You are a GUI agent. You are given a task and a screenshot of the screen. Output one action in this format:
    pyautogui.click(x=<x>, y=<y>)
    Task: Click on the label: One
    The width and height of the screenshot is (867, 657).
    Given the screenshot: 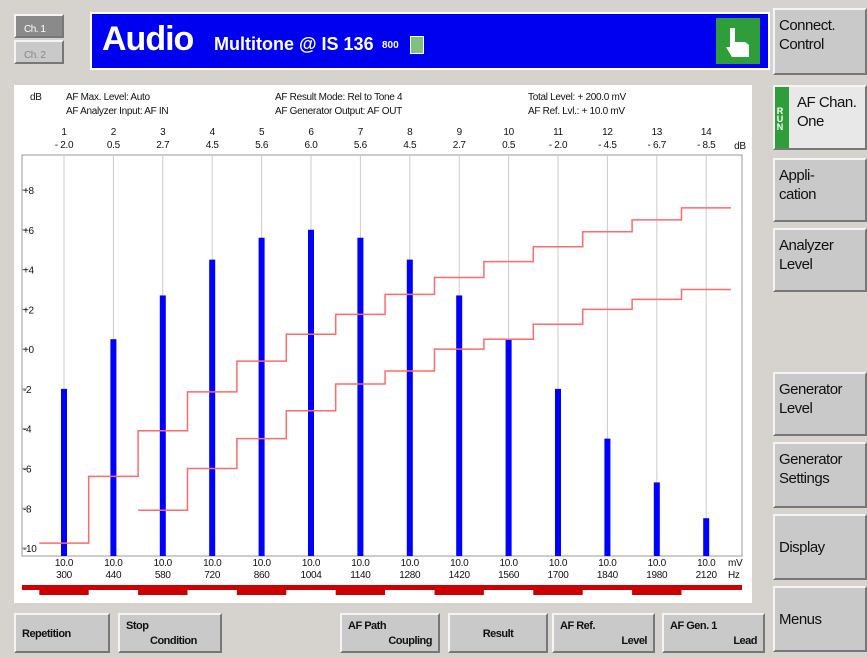 What is the action you would take?
    pyautogui.click(x=810, y=121)
    